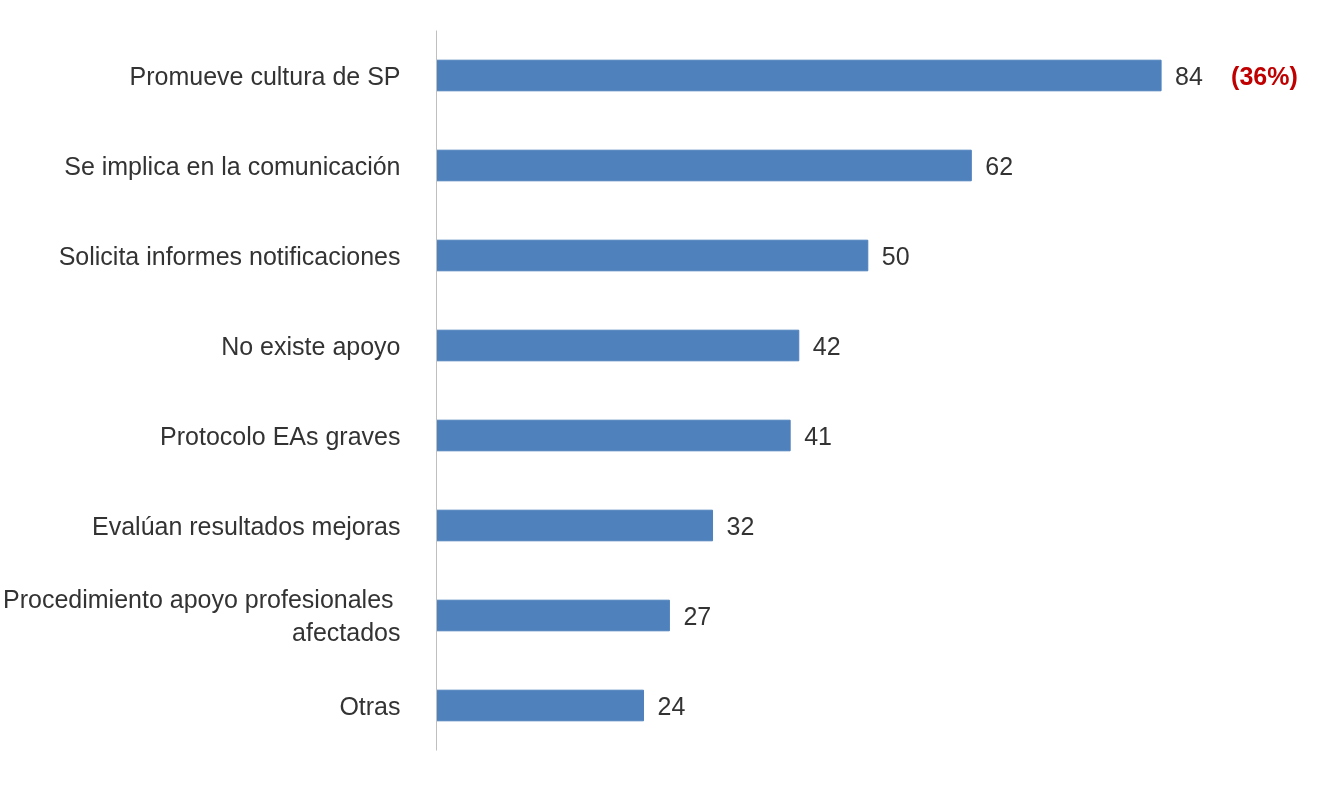 This screenshot has height=797, width=1340. Describe the element at coordinates (280, 435) in the screenshot. I see `y-tick-label: Protocolo EAs graves` at that location.